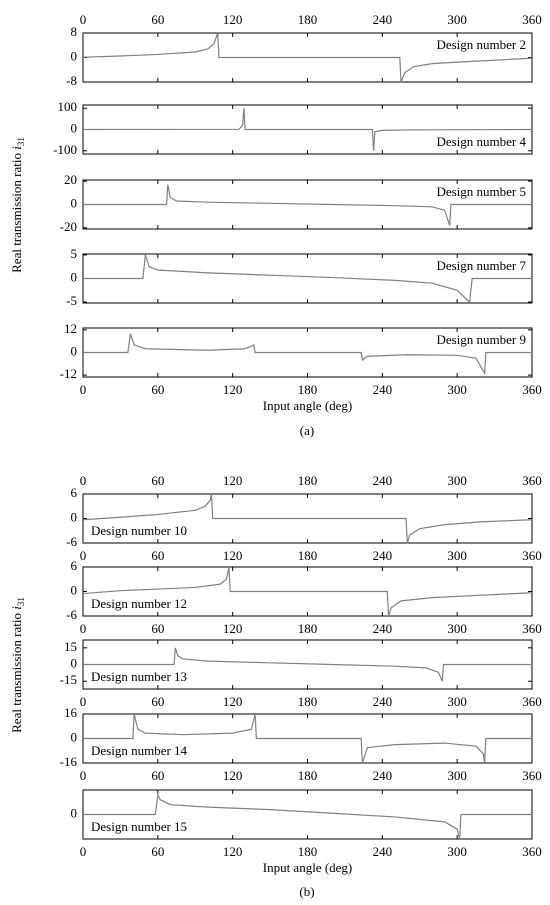  Describe the element at coordinates (74, 31) in the screenshot. I see `y-tick-label: 8` at that location.